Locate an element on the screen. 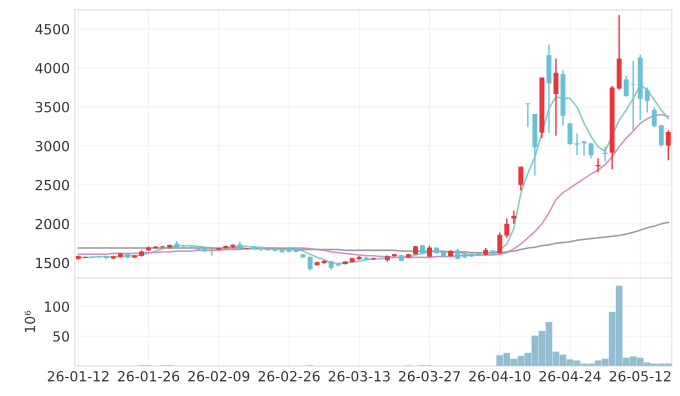  x-tick-label: 26-03-13 is located at coordinates (359, 376).